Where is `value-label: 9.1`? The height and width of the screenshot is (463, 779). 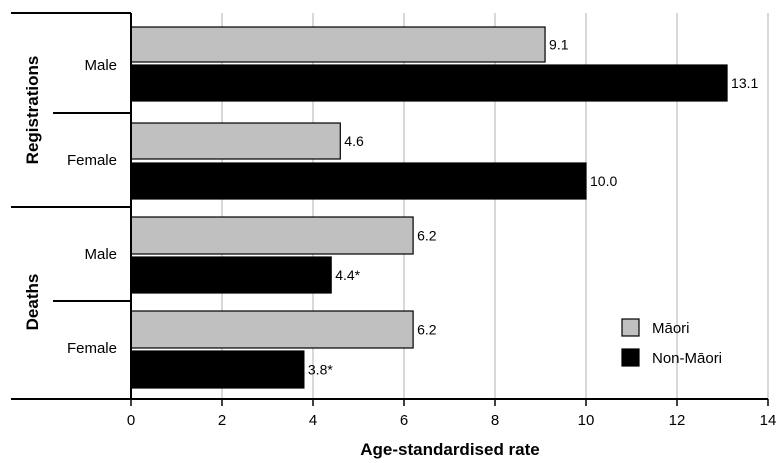 value-label: 9.1 is located at coordinates (559, 45).